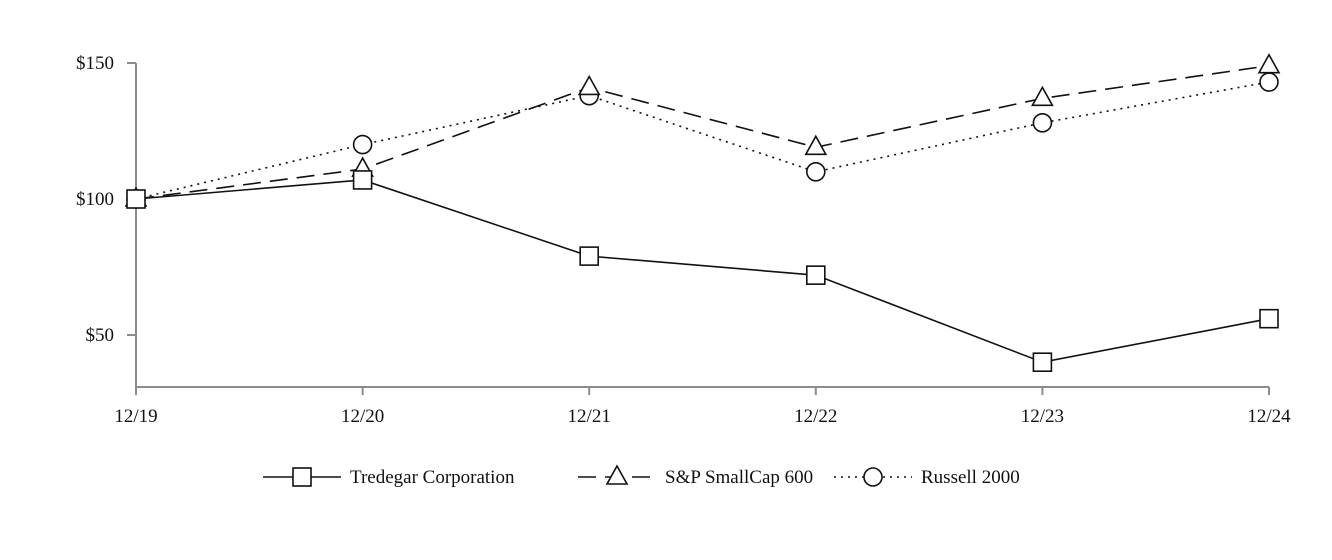 The width and height of the screenshot is (1332, 560). What do you see at coordinates (815, 416) in the screenshot?
I see `x-tick-label: 12/22` at bounding box center [815, 416].